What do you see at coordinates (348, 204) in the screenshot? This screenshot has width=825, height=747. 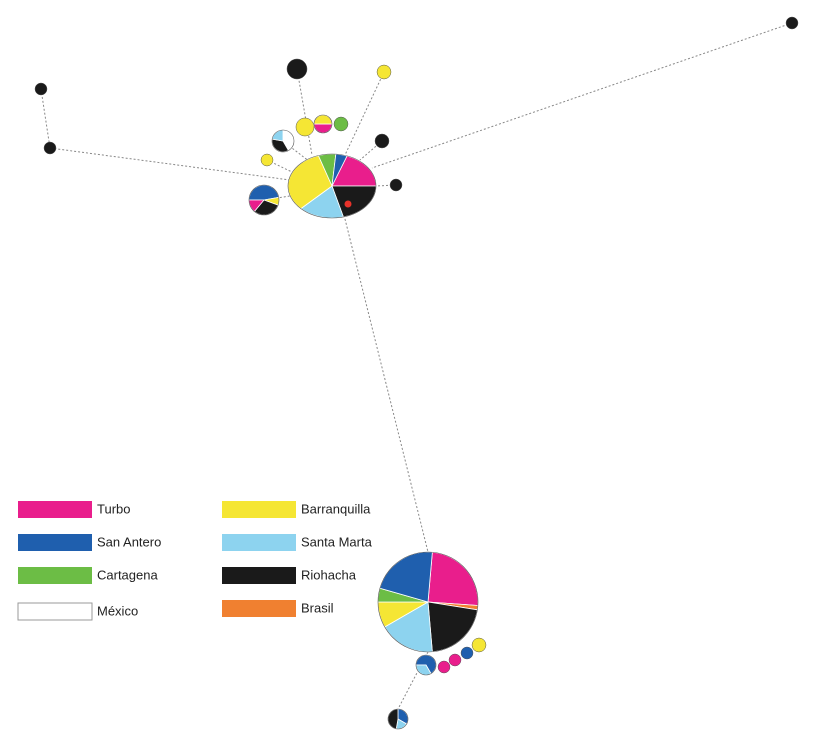 I see `marker-dot` at bounding box center [348, 204].